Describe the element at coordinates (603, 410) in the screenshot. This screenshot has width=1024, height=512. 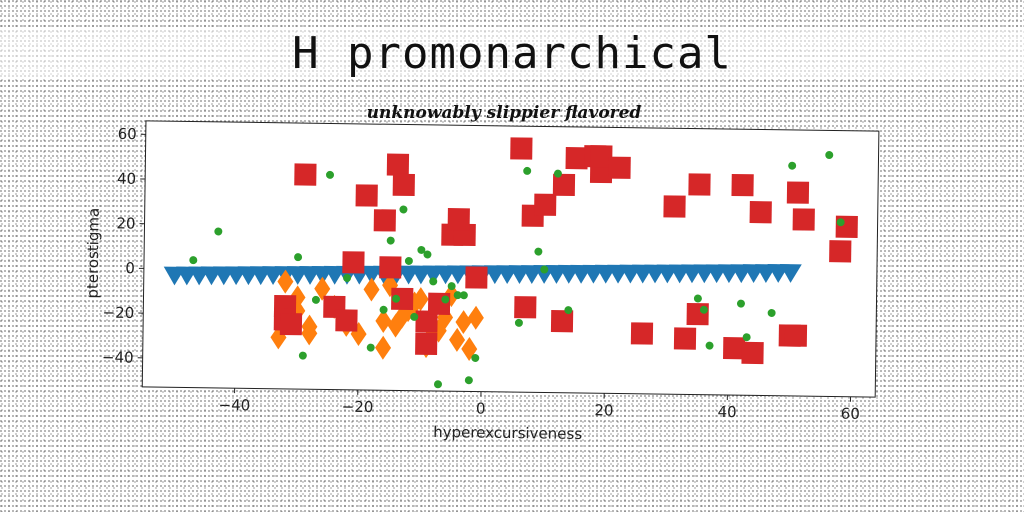
I see `x-tick-label: 20` at that location.